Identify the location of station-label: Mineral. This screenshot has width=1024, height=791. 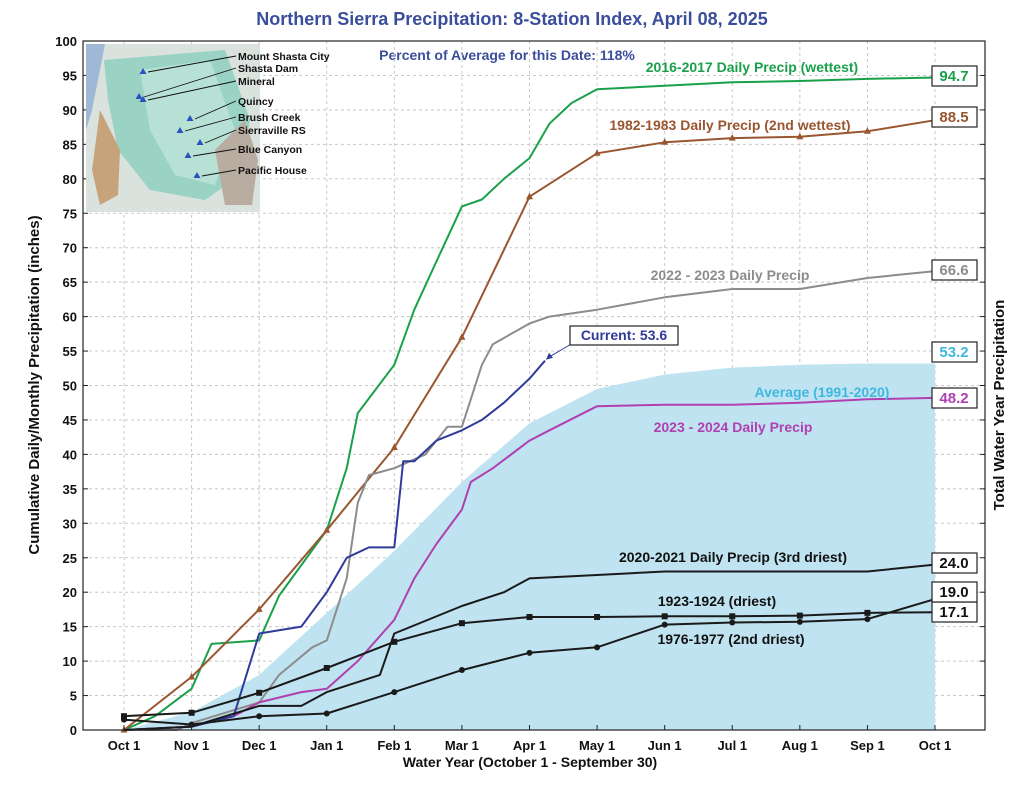
(256, 82).